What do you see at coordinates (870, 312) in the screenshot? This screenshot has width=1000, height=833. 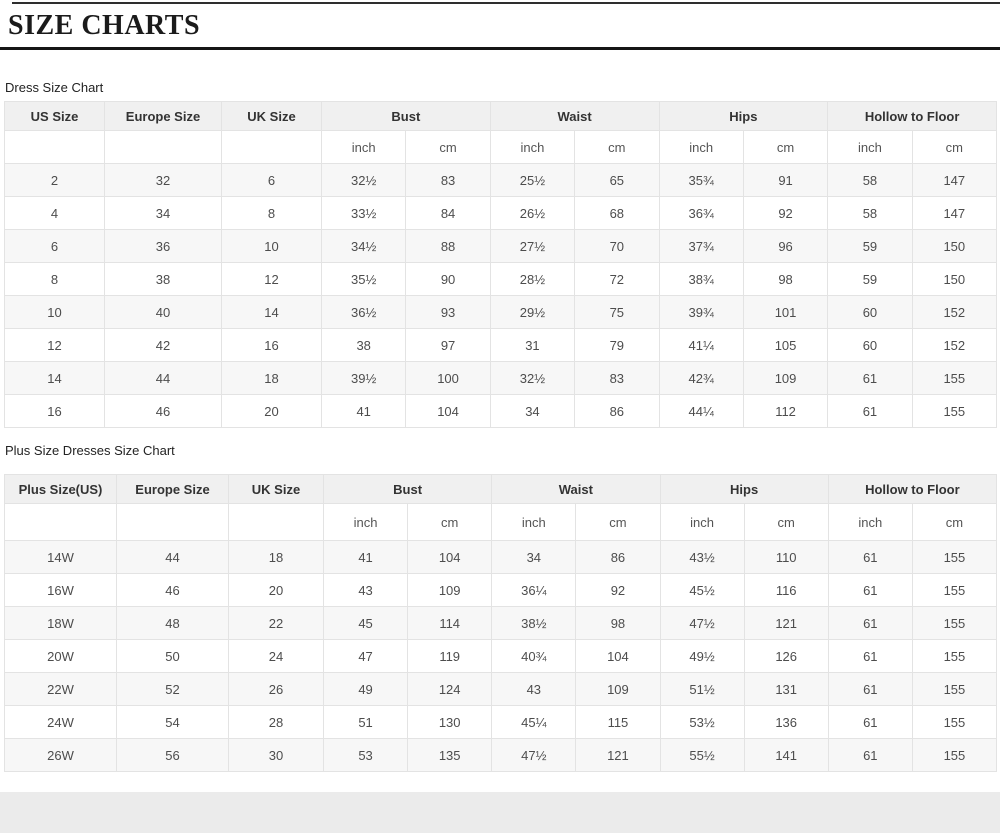 I see `value-cell: 60` at bounding box center [870, 312].